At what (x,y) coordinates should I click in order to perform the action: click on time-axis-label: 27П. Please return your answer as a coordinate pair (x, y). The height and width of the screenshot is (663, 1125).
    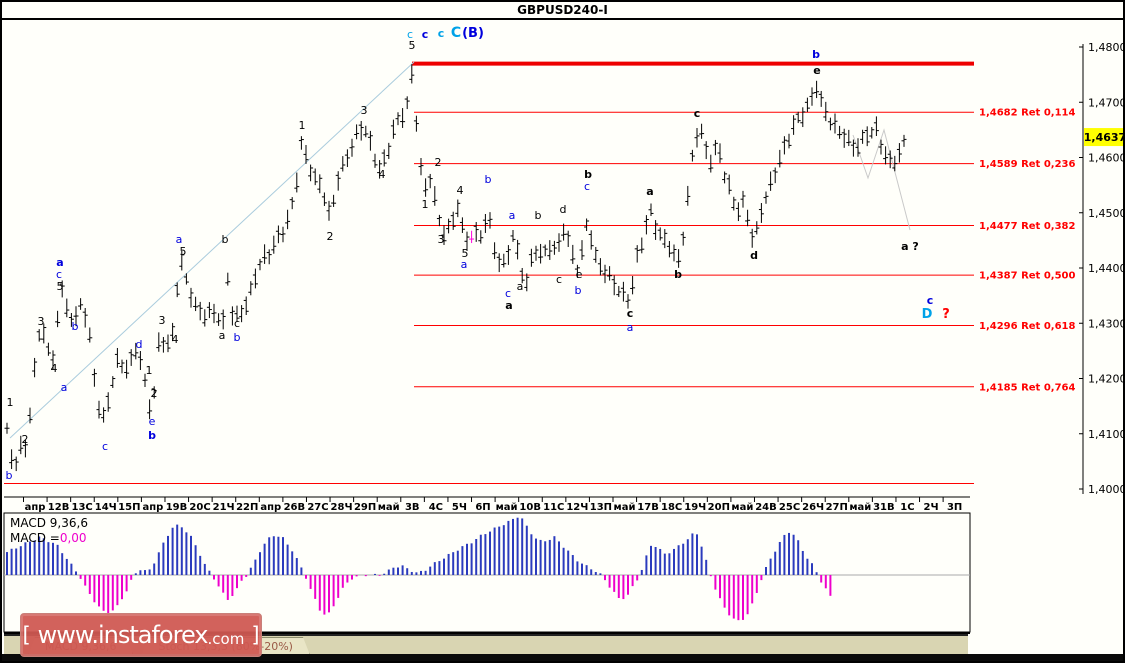
    Looking at the image, I should click on (837, 507).